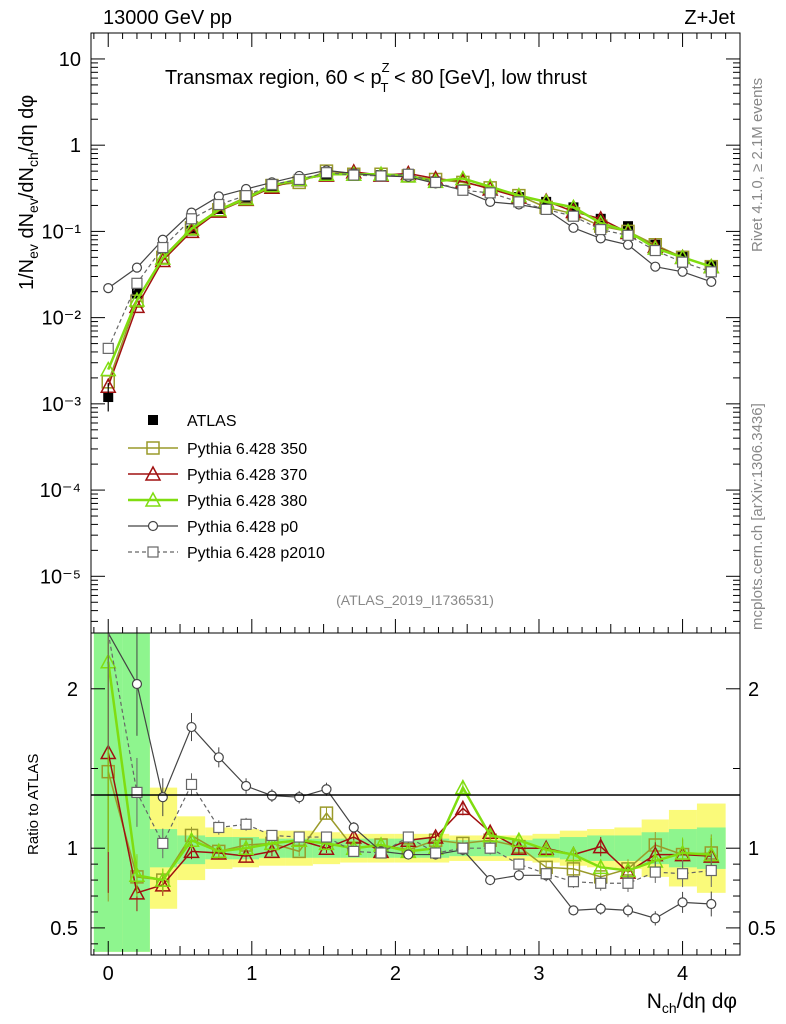  I want to click on data-point-atlas, so click(682, 255).